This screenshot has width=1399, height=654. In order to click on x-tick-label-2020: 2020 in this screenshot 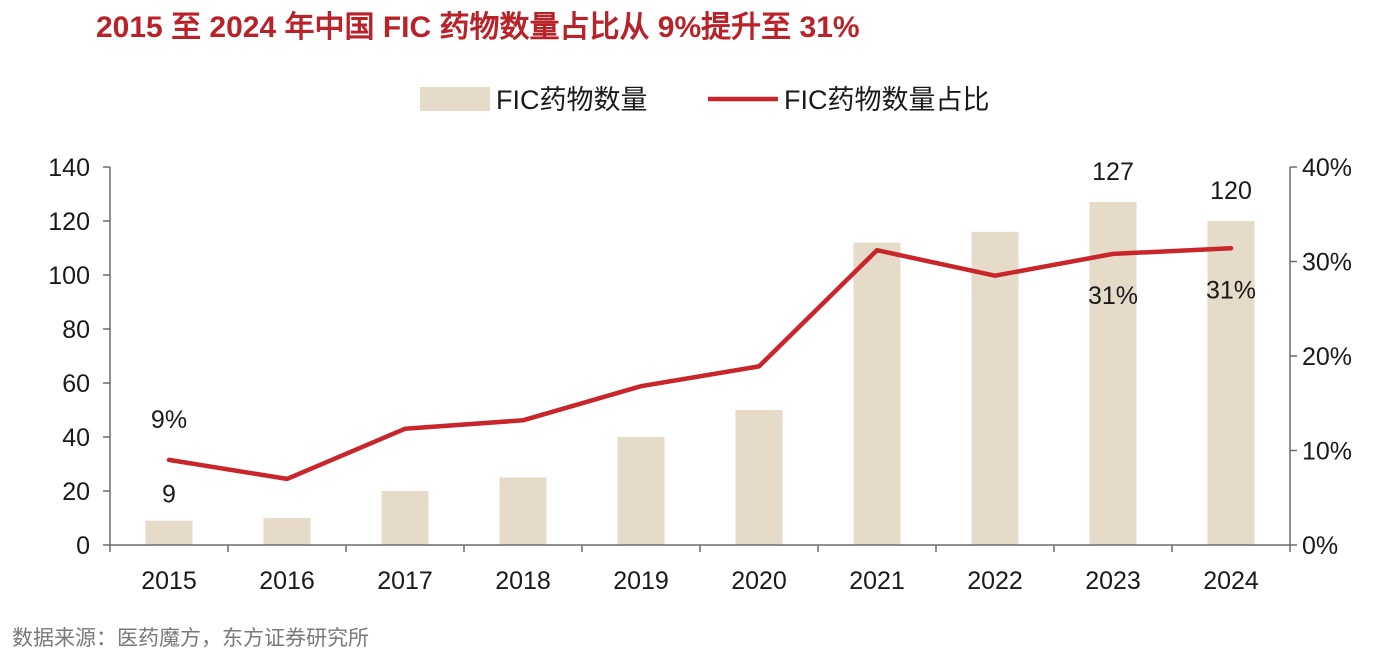, I will do `click(759, 581)`.